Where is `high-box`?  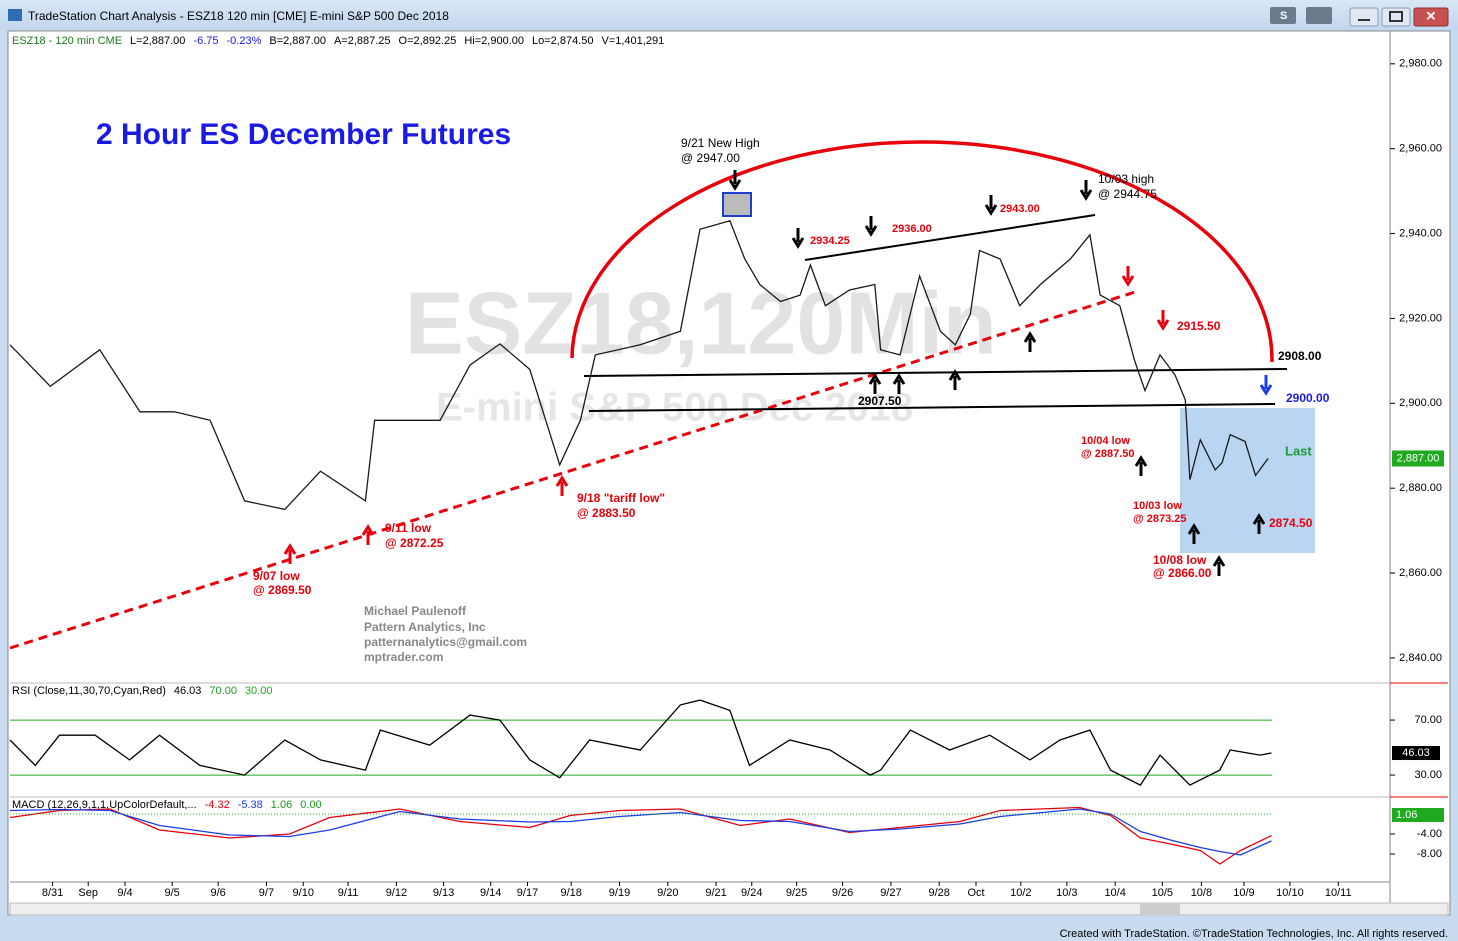
high-box is located at coordinates (737, 204).